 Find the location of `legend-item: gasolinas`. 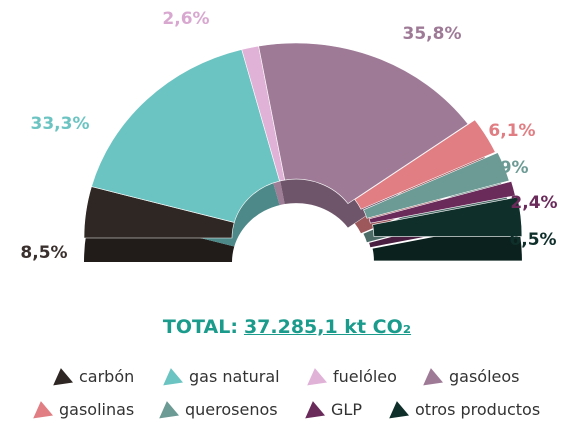

legend-item: gasolinas is located at coordinates (82, 409).